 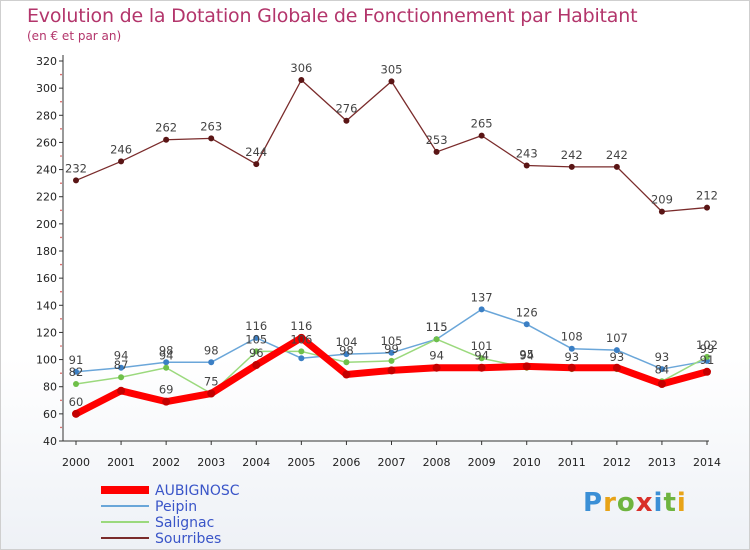 What do you see at coordinates (346, 342) in the screenshot?
I see `data-label-peipin: 104` at bounding box center [346, 342].